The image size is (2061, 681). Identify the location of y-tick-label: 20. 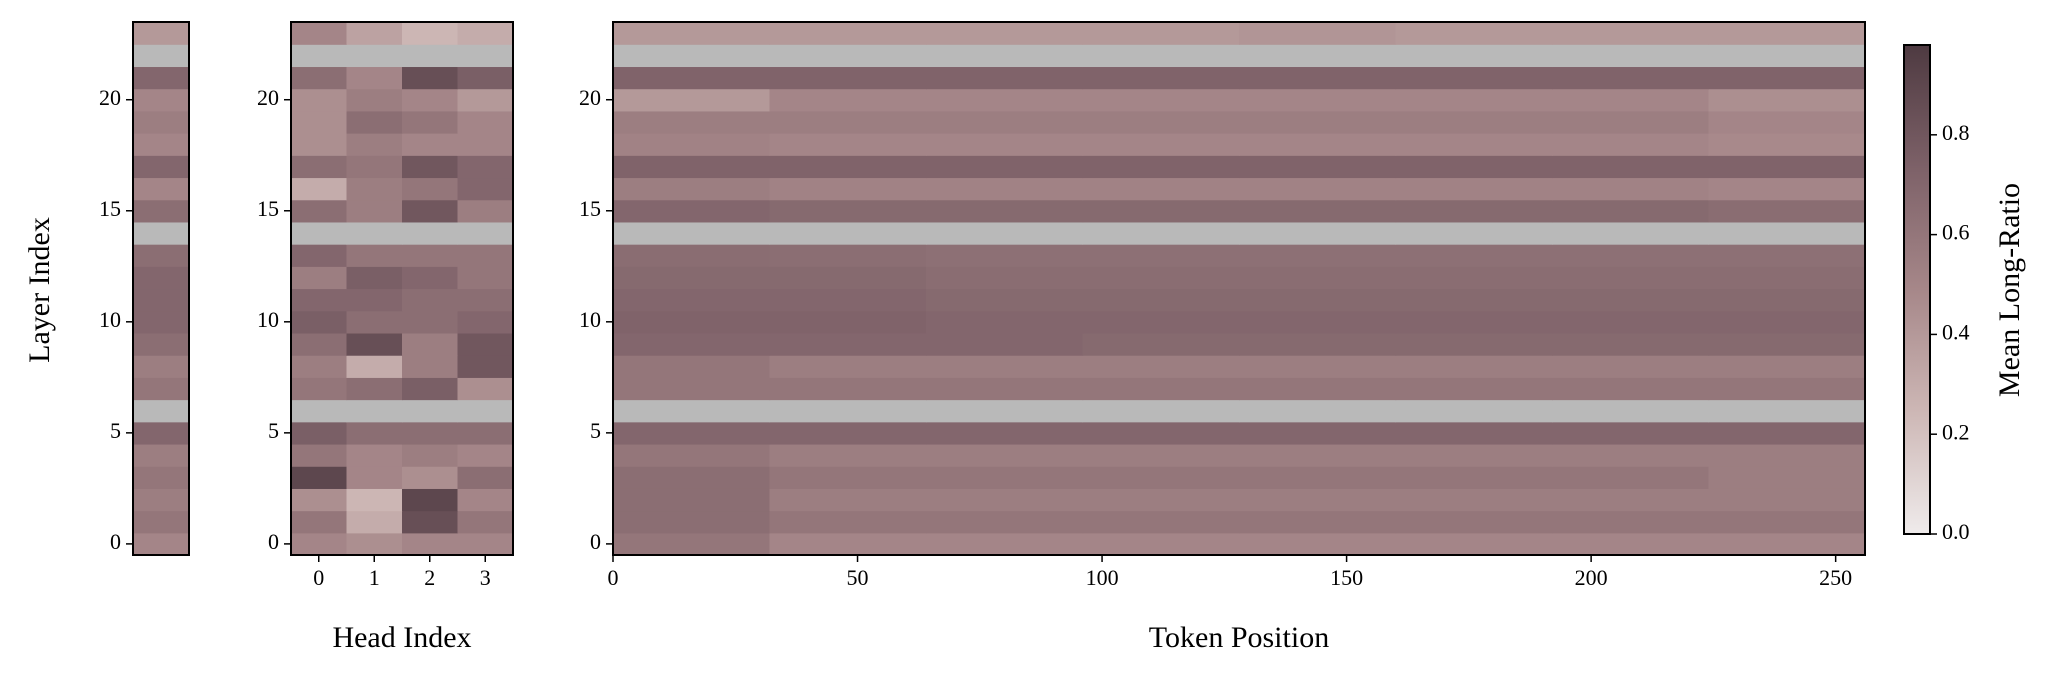
(268, 97).